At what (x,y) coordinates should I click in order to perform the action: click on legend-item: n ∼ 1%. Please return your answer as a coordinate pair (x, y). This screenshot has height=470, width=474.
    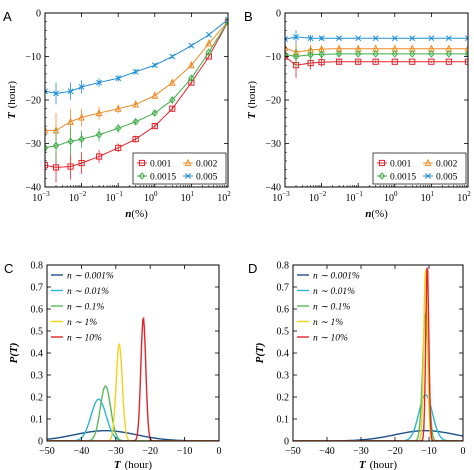
    Looking at the image, I should click on (320, 323).